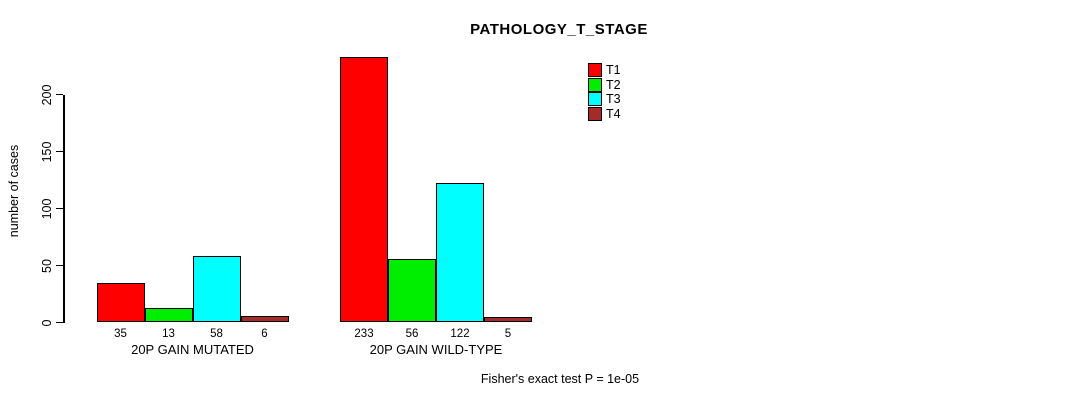  What do you see at coordinates (412, 290) in the screenshot?
I see `bar-t2-group2` at bounding box center [412, 290].